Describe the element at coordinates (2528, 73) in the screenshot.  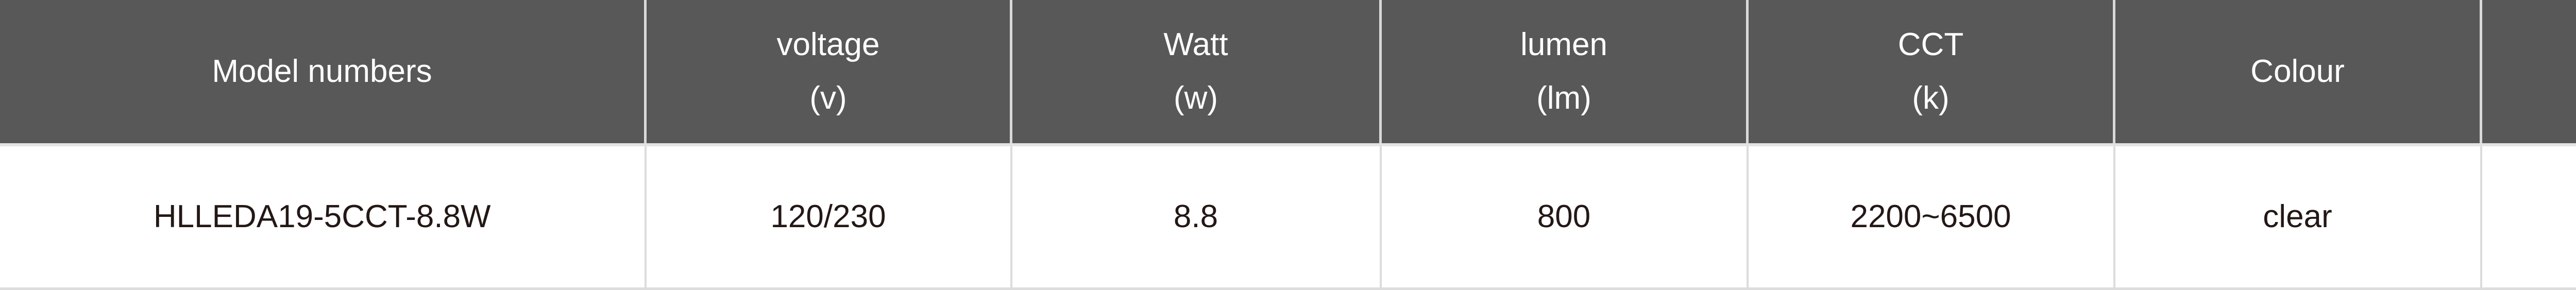
I see `column-header-filaments-count: Filaments Count` at that location.